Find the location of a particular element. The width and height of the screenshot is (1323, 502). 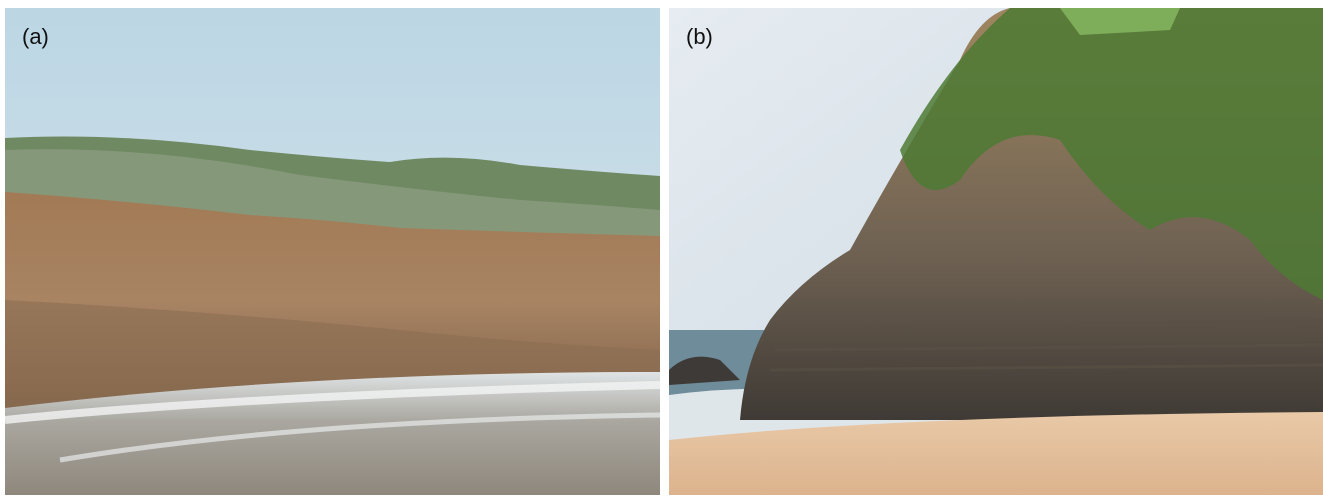

panel-label: (b) is located at coordinates (699, 36).